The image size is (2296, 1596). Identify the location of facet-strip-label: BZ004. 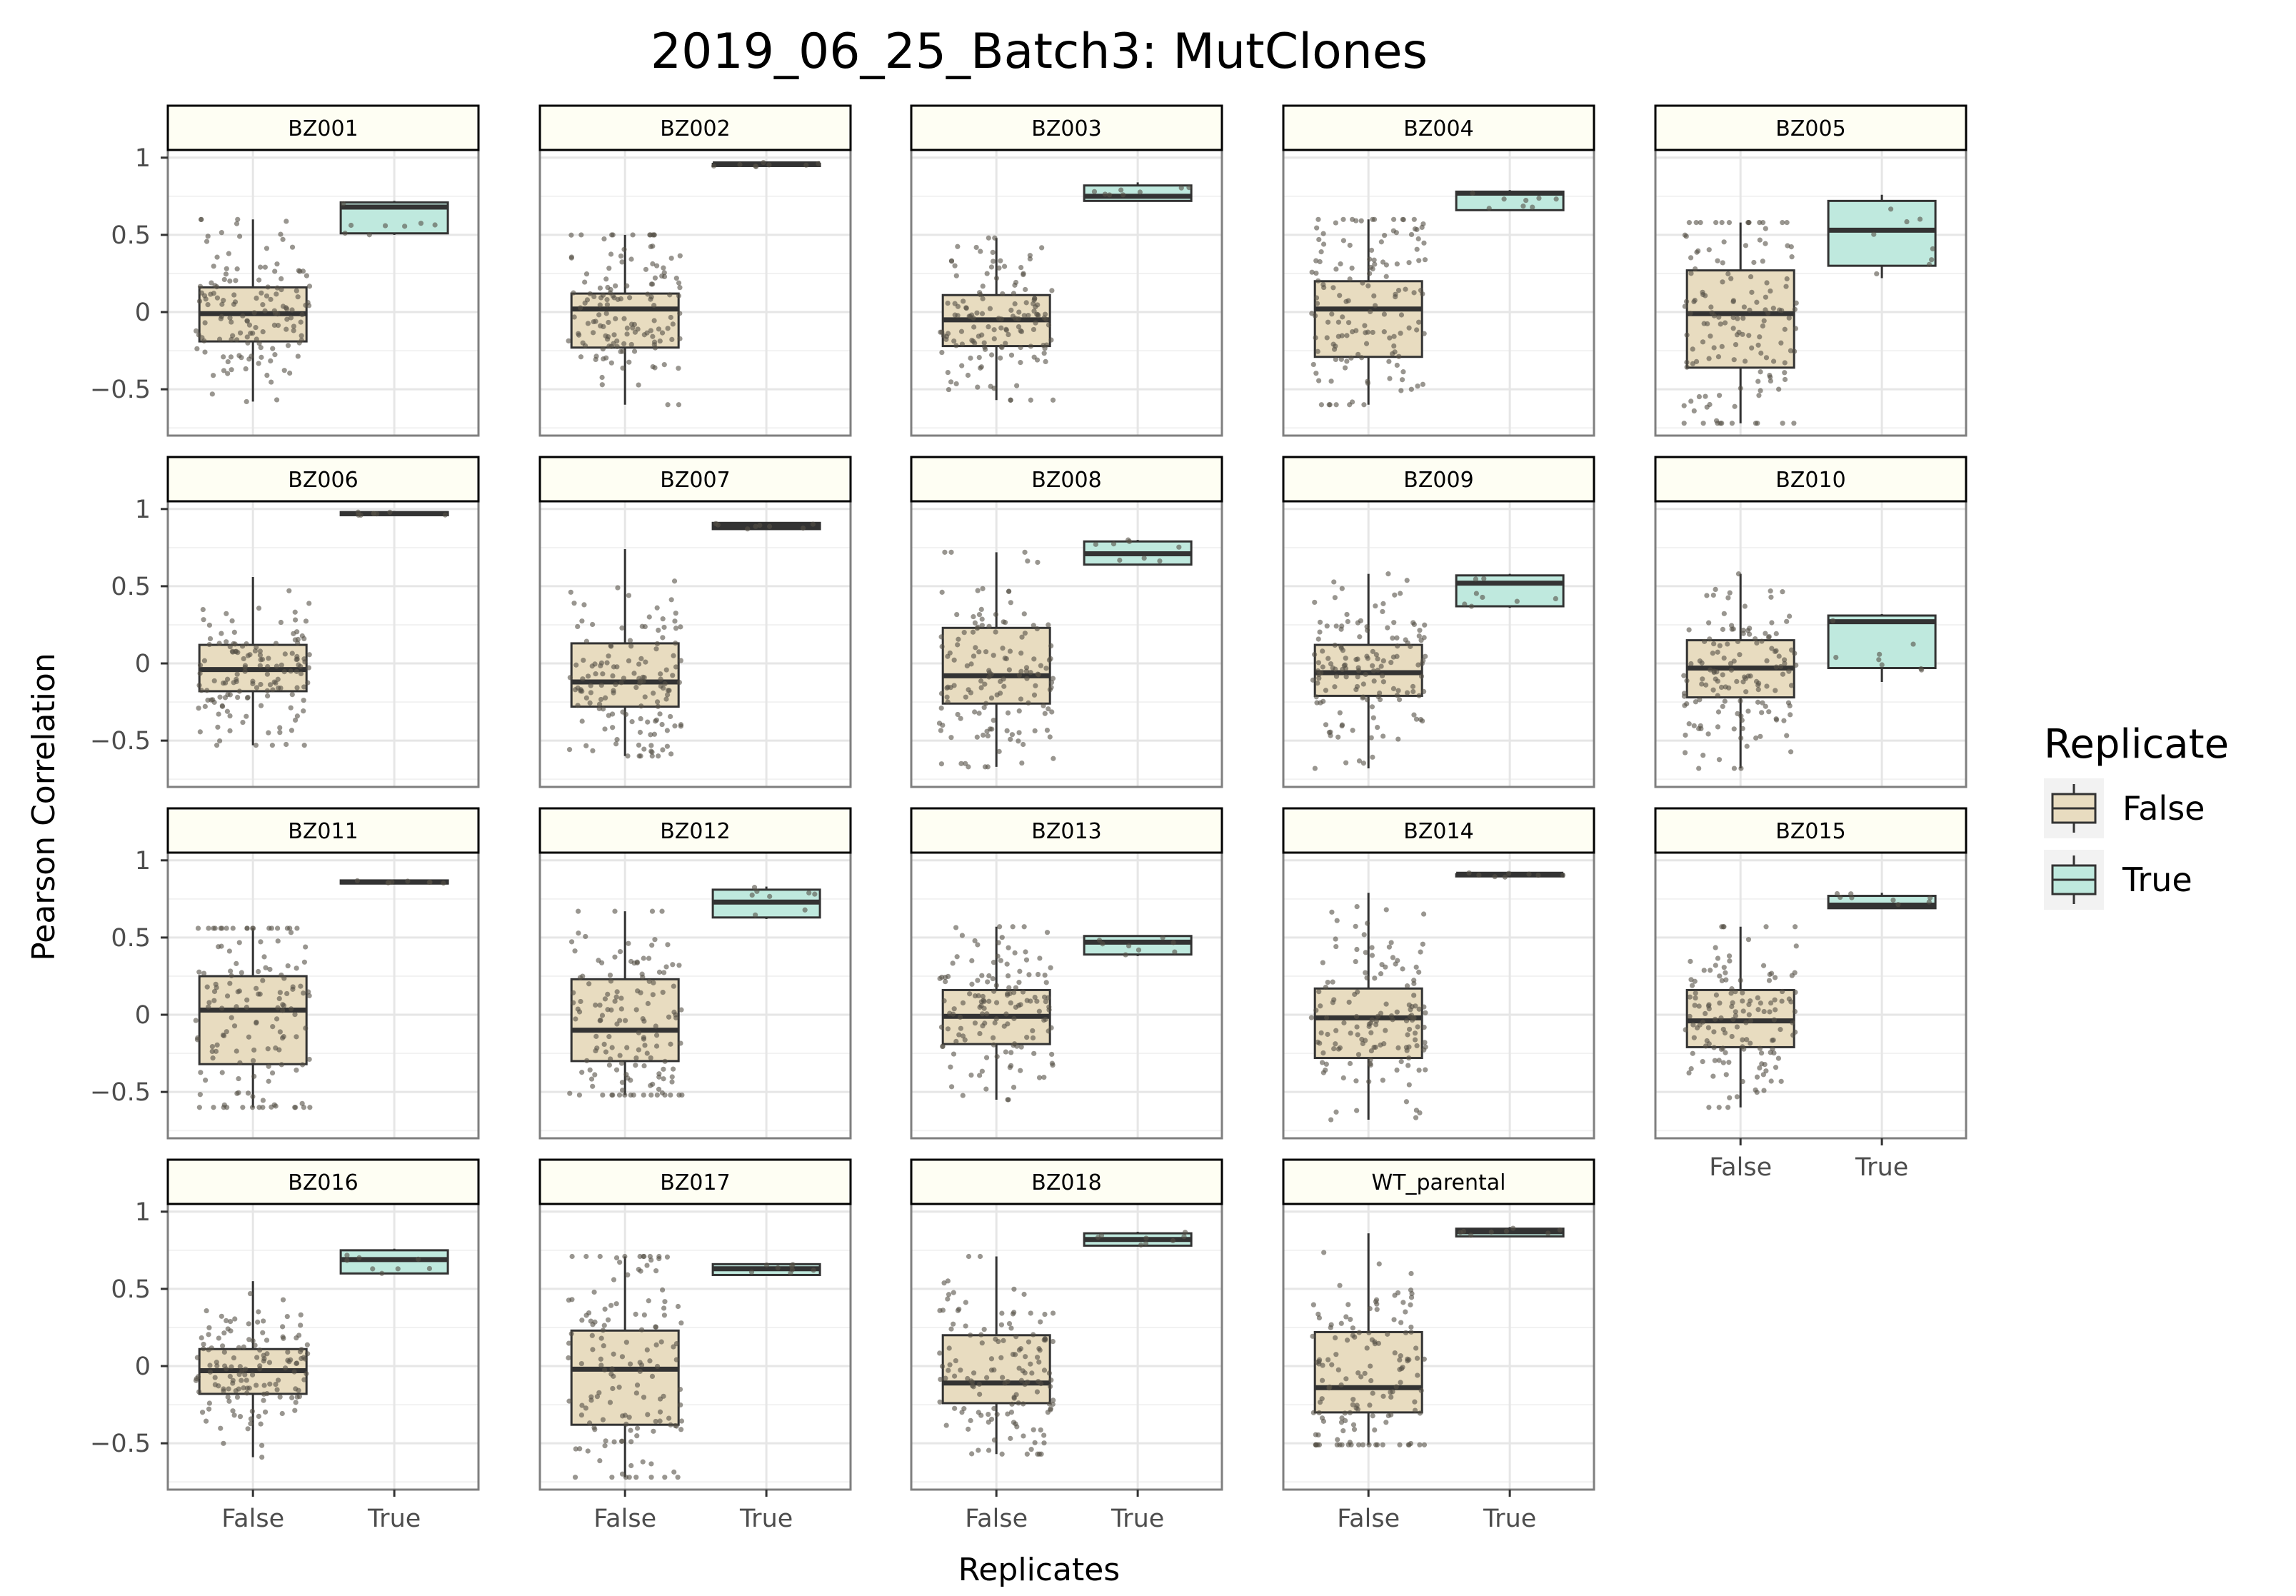
(1438, 128).